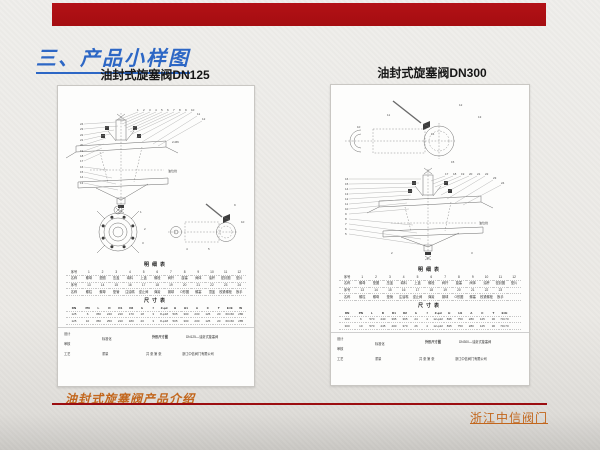 Image resolution: width=600 pixels, height=450 pixels. Describe the element at coordinates (299, 404) in the screenshot. I see `footer-red-rule` at that location.